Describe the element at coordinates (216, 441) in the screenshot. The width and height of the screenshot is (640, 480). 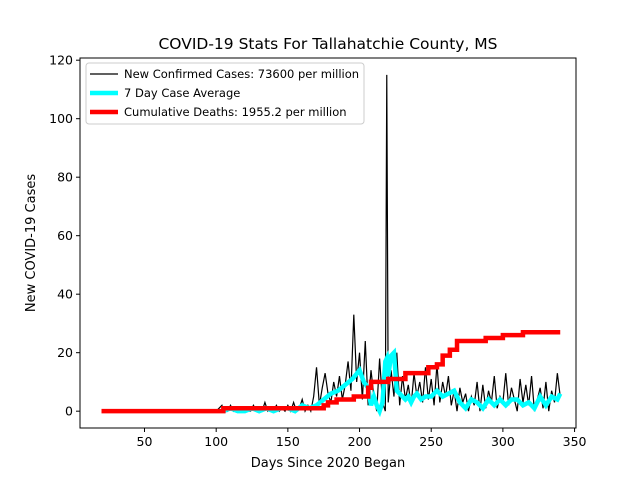
I see `x-tick-label: 100` at that location.